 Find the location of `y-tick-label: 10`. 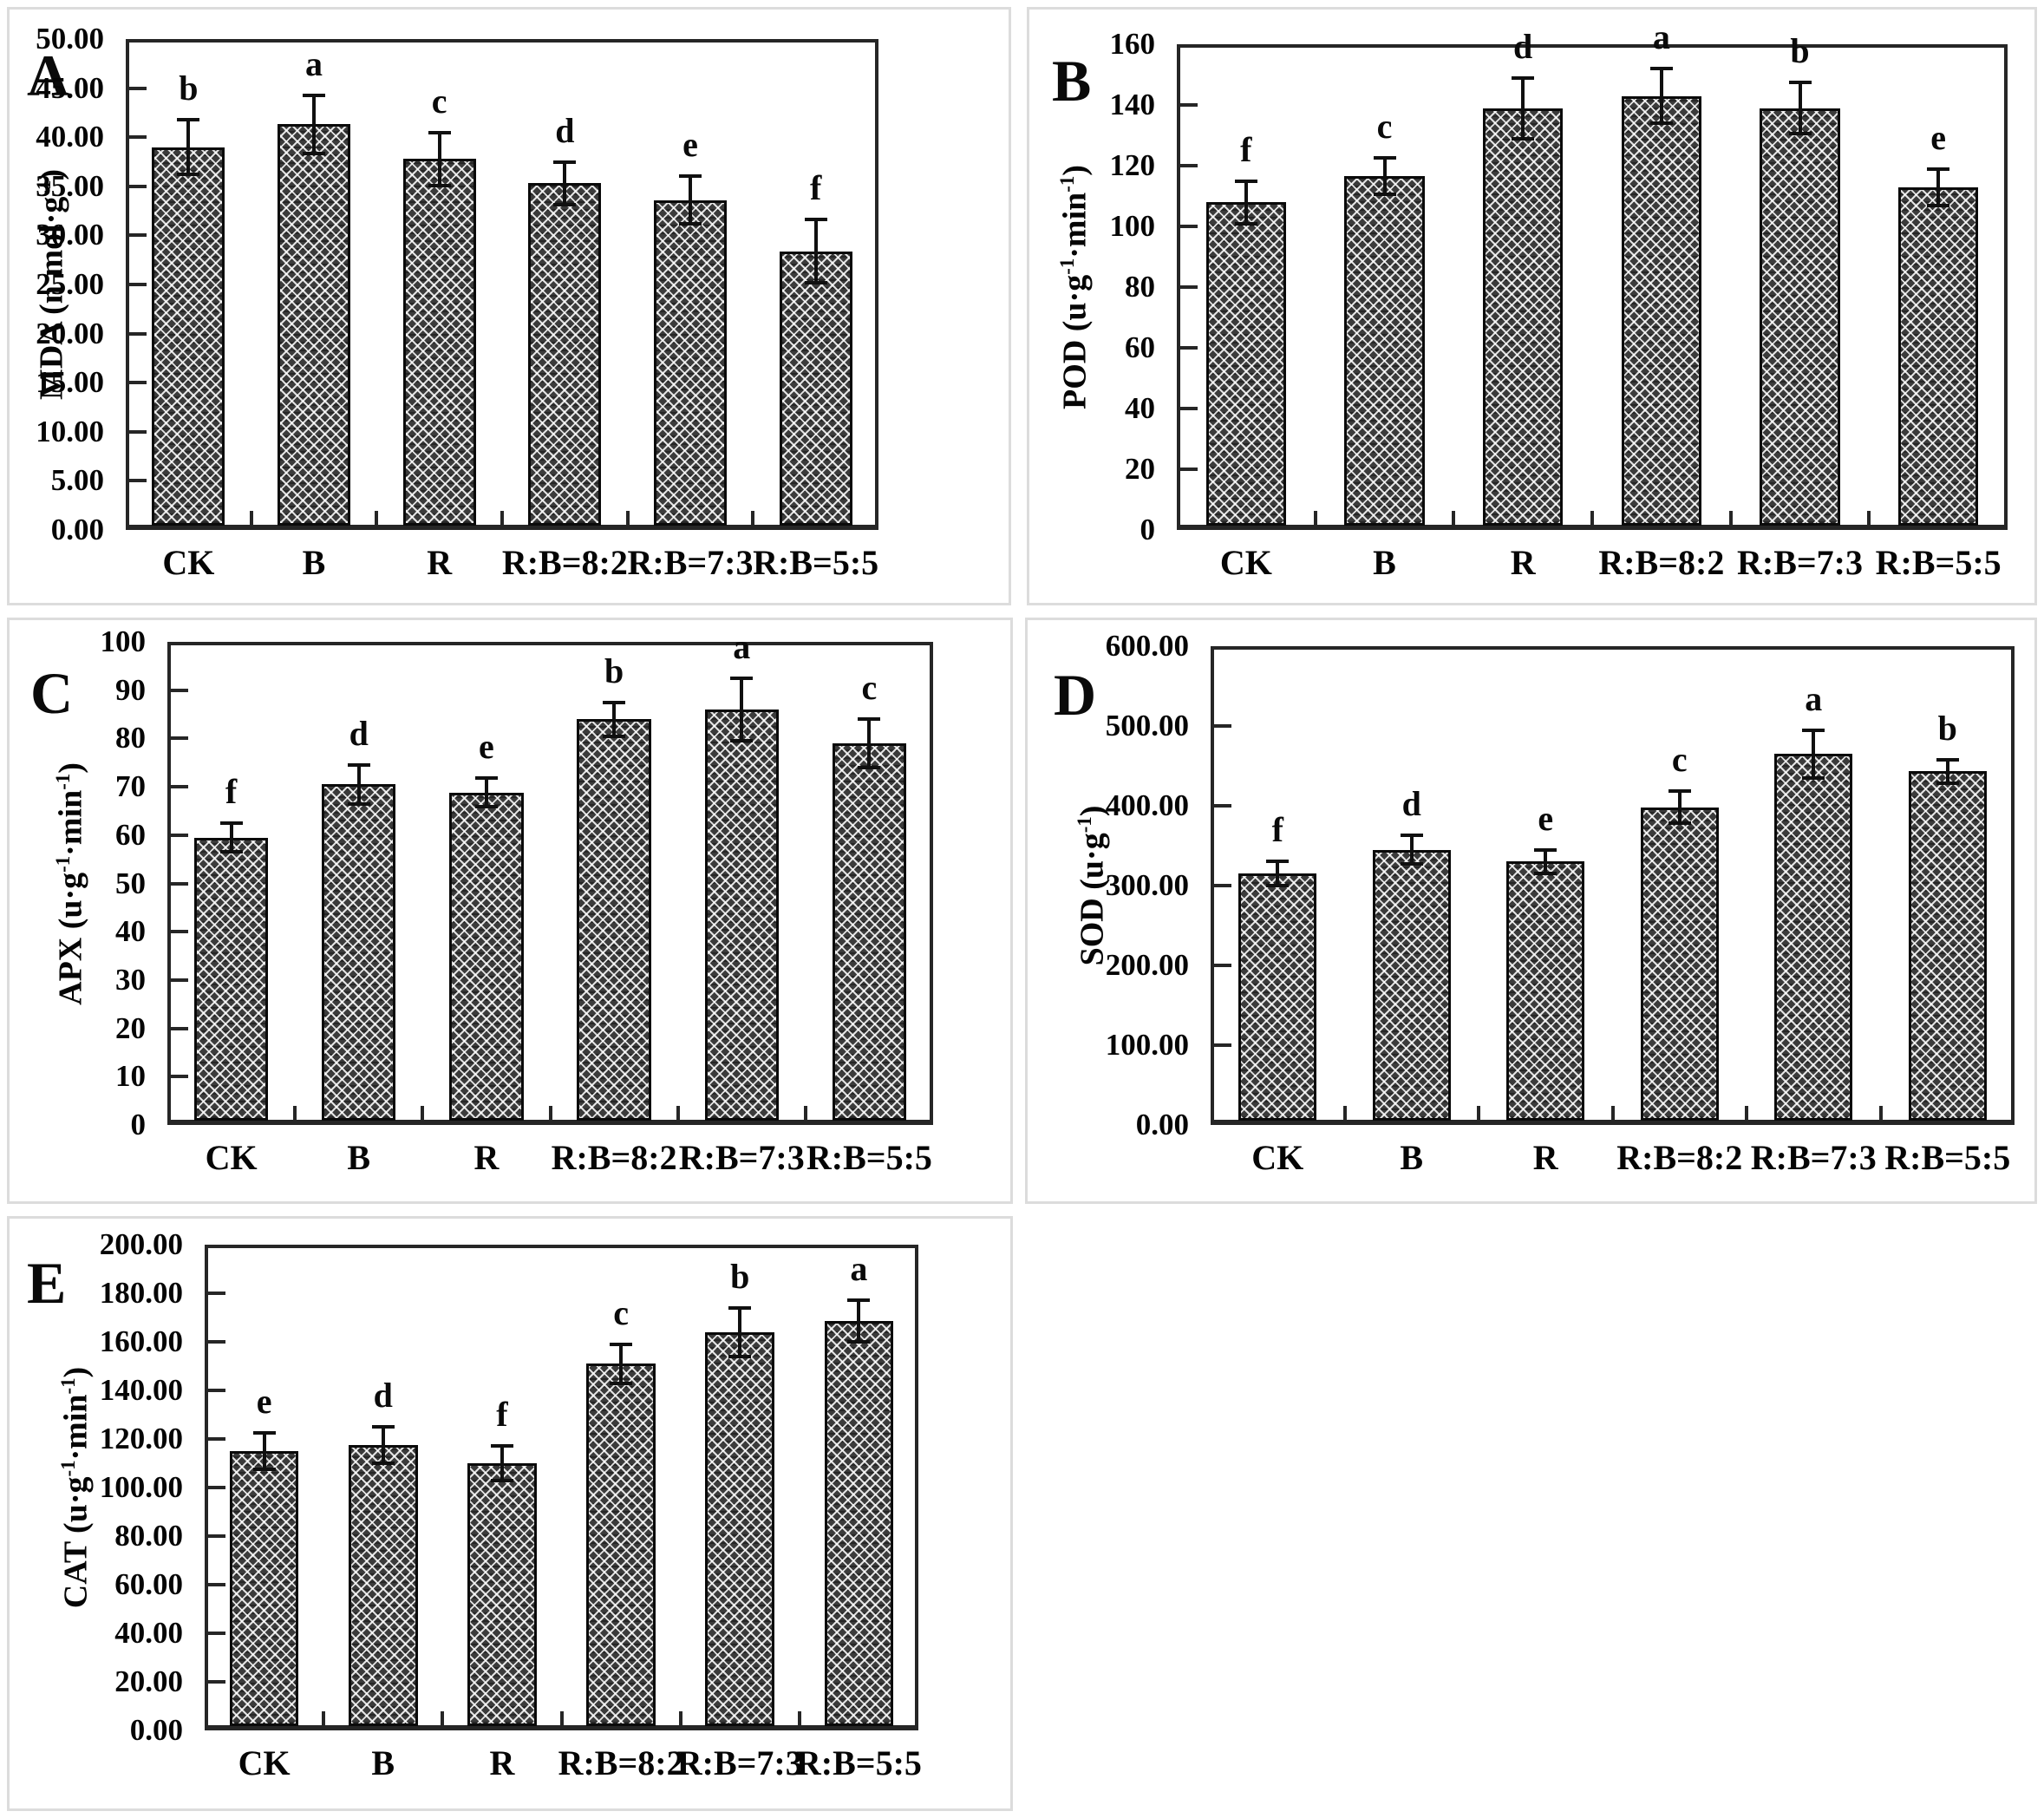

y-tick-label: 10 is located at coordinates (130, 1076).